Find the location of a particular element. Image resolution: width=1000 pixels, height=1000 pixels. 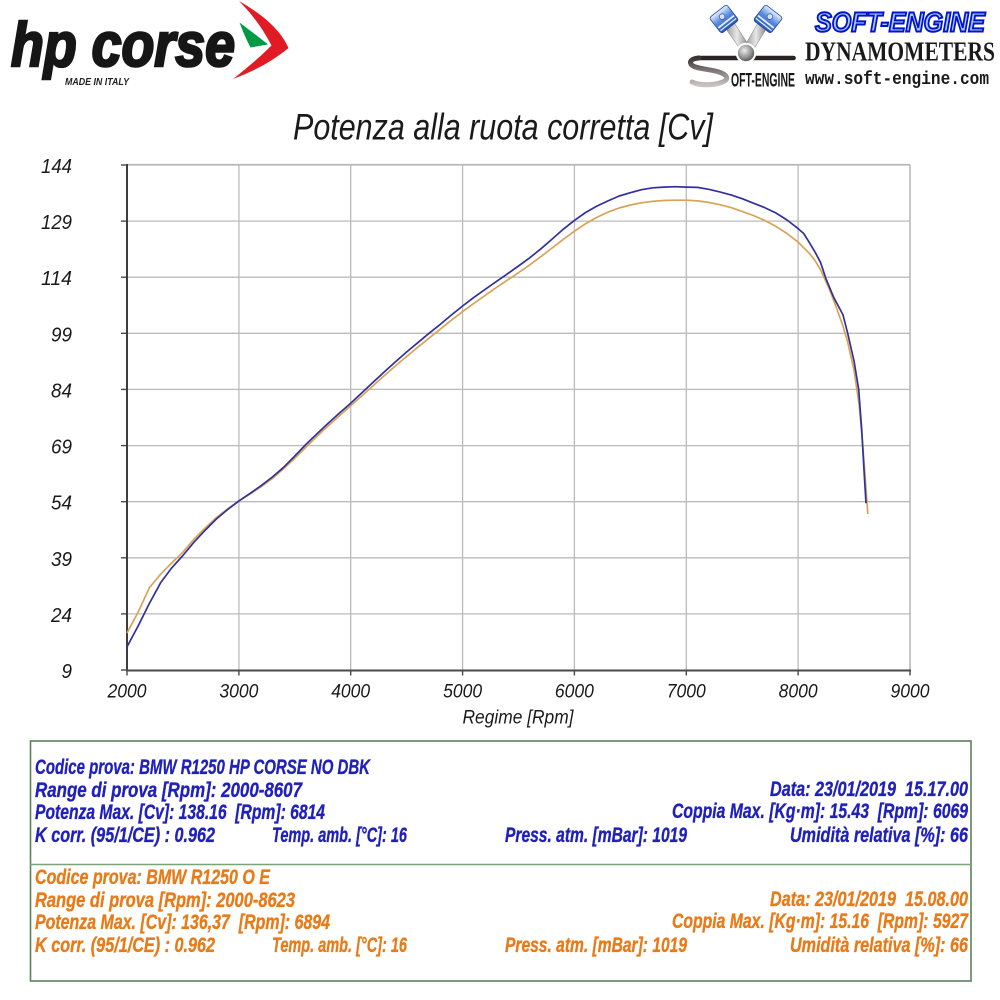

svg-text: www.soft-engine.com is located at coordinates (897, 79).